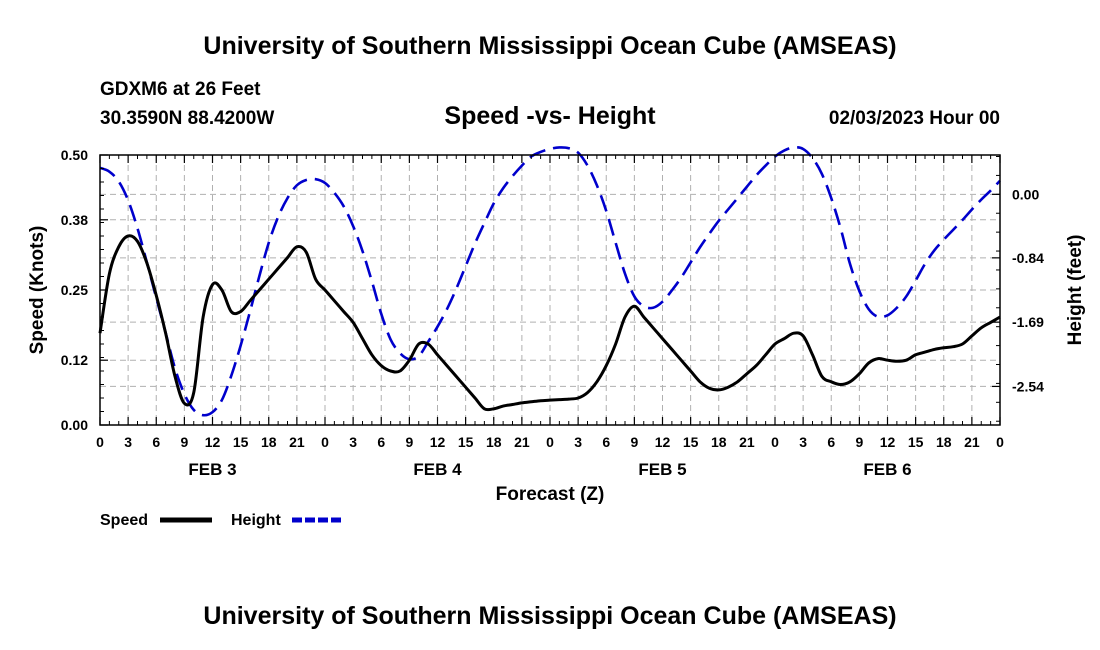 The height and width of the screenshot is (650, 1100). I want to click on legend-speed-label: Speed, so click(124, 520).